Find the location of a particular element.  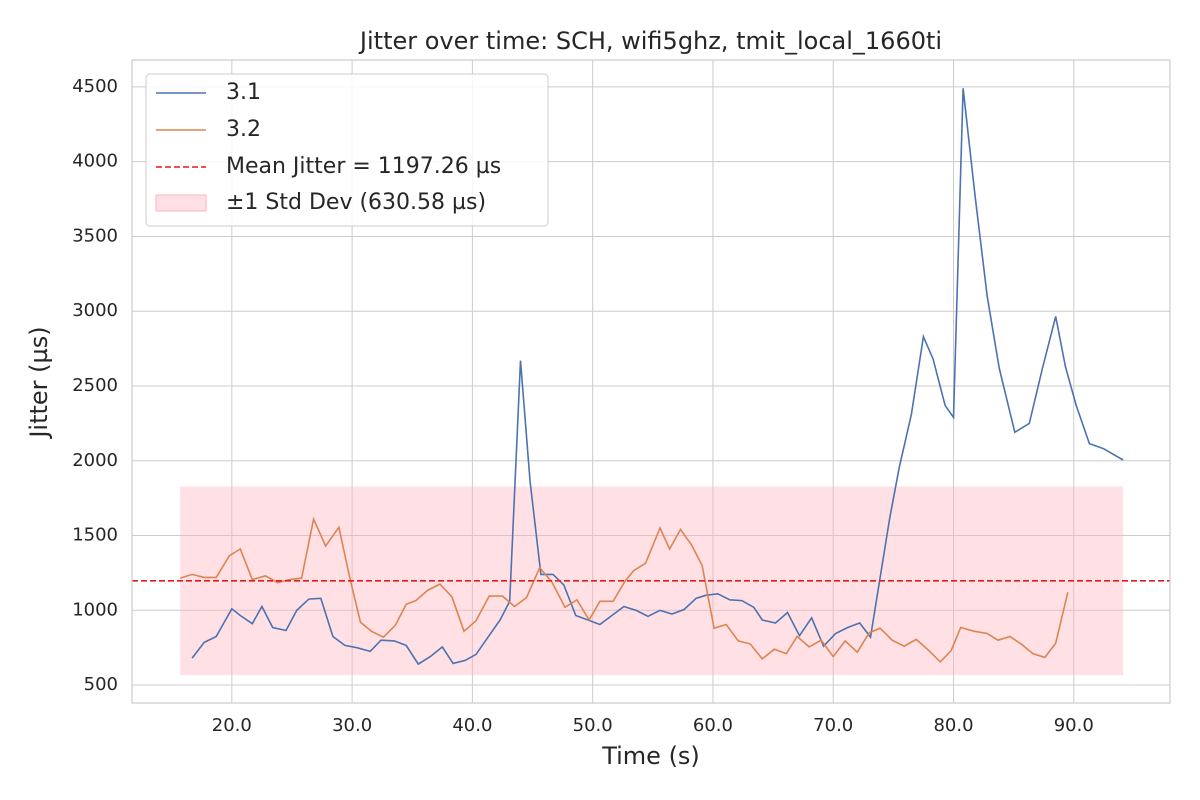

x-tick-label: 90.0 is located at coordinates (1074, 725).